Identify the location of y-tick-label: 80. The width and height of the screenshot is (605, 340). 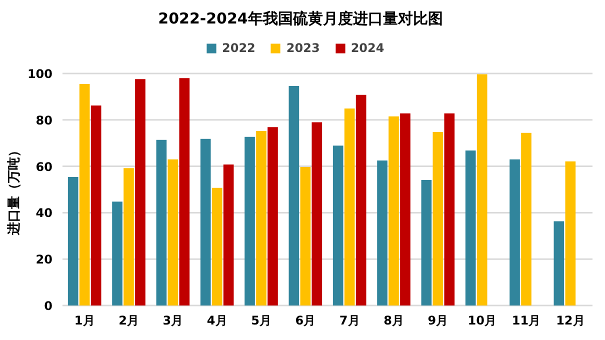
(44, 120).